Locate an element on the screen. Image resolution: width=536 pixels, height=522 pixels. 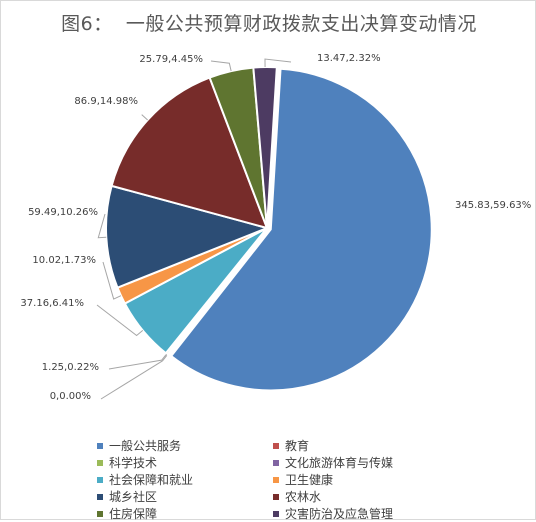
legend-label: 农林水 is located at coordinates (303, 497).